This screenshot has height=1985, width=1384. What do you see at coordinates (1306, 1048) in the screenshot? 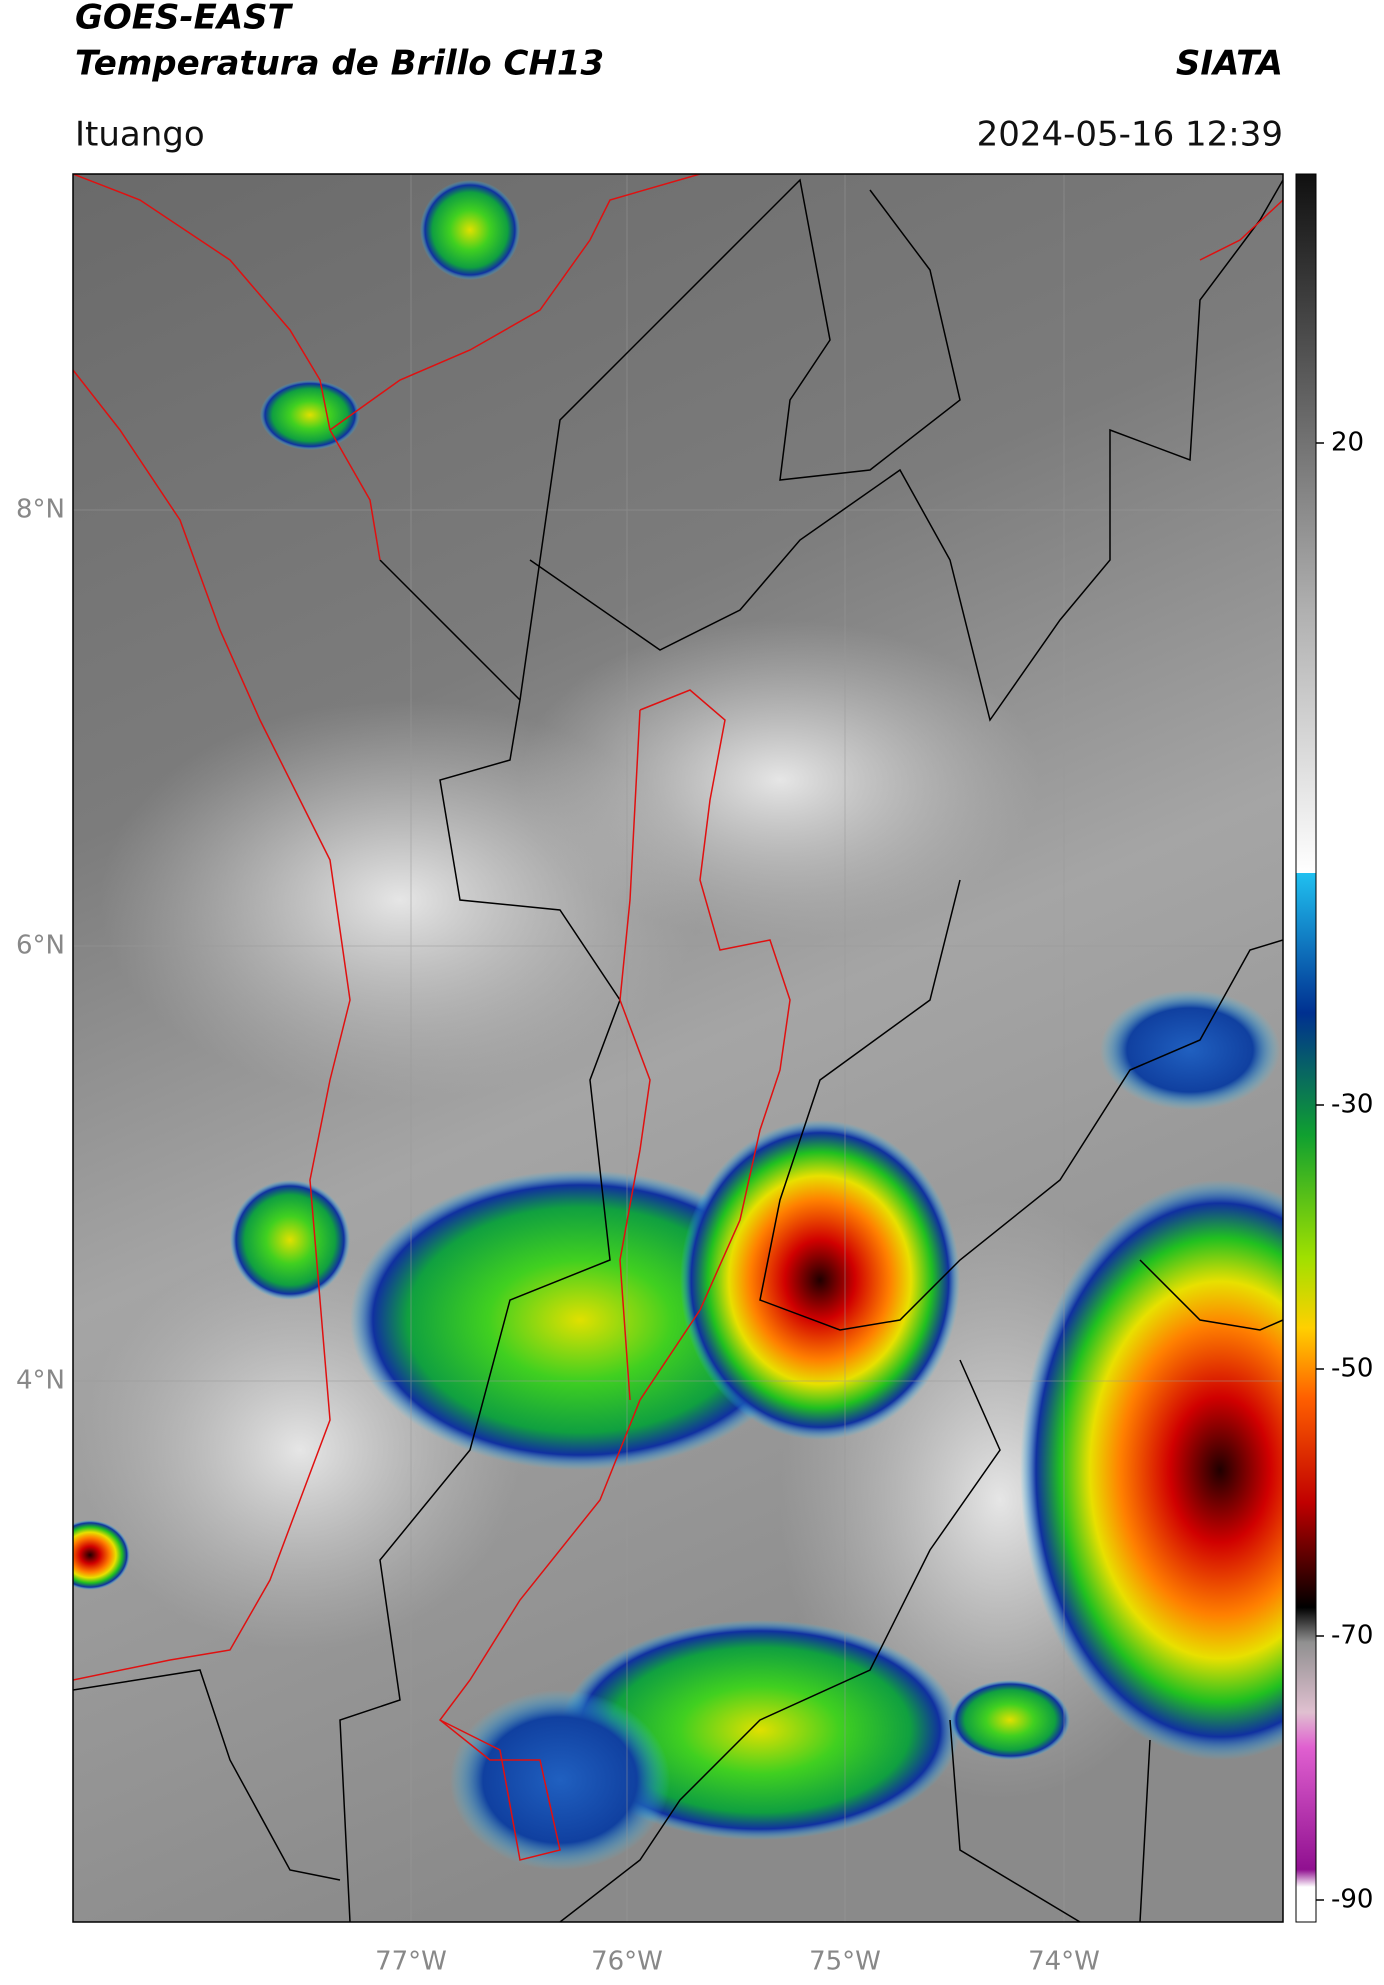
I see `colorbar` at bounding box center [1306, 1048].